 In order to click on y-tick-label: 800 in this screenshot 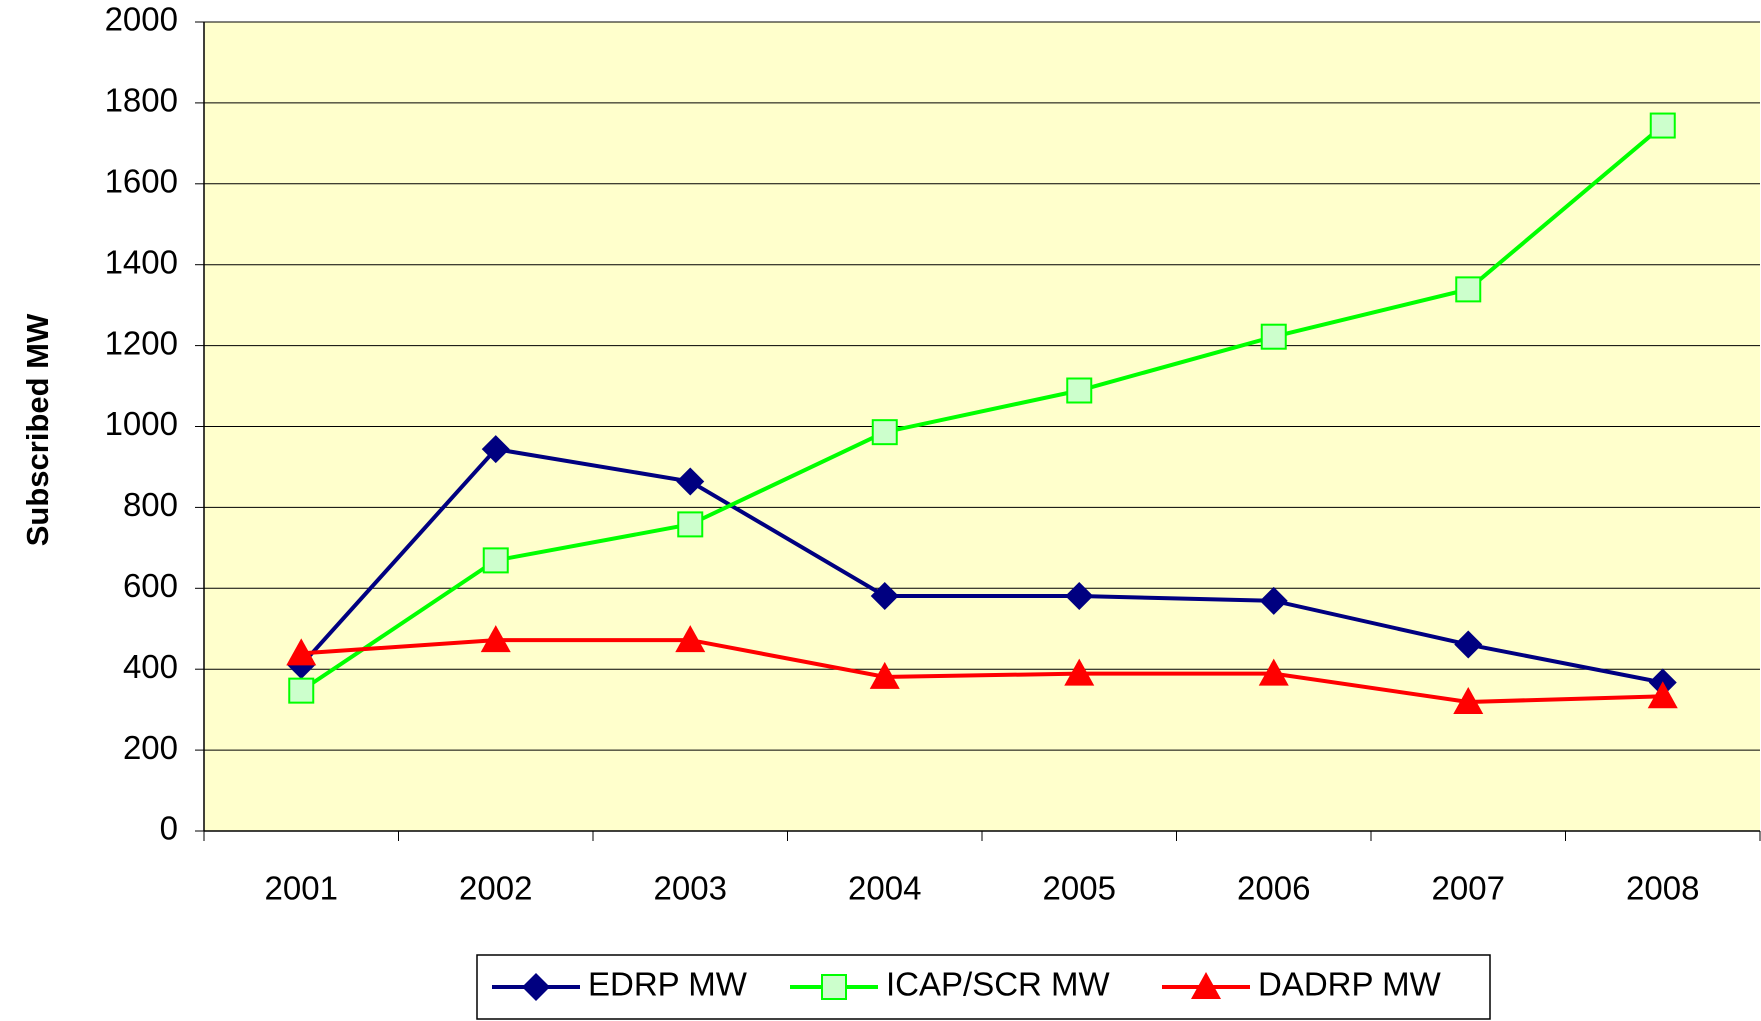, I will do `click(150, 504)`.